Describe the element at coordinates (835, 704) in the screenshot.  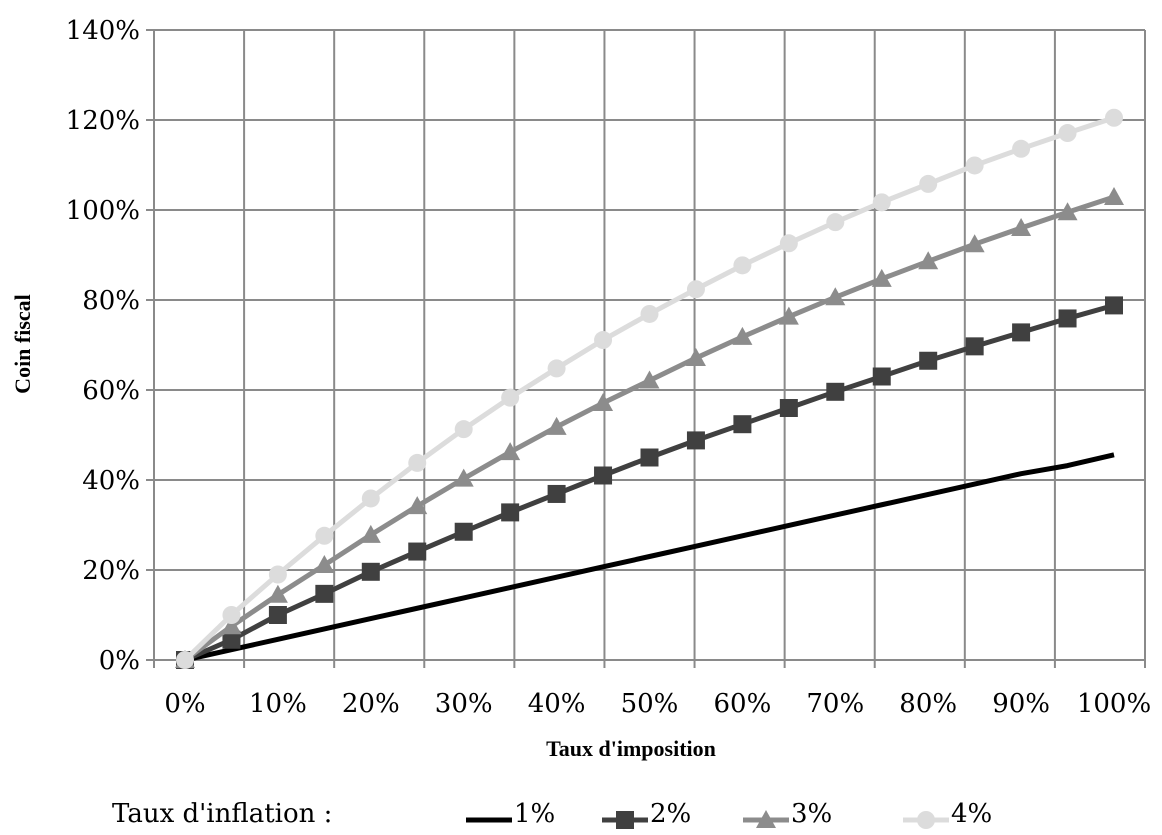
I see `x-tick-label: 70%` at that location.